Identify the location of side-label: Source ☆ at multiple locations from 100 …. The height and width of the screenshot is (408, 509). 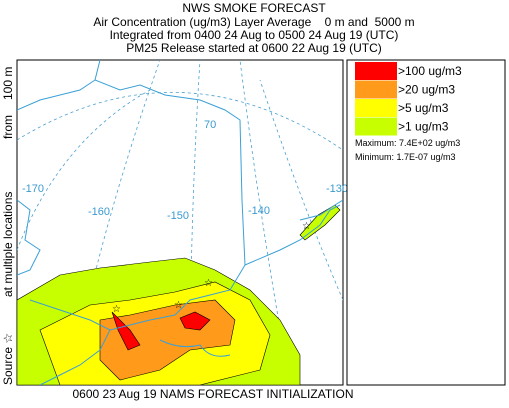
(8, 226).